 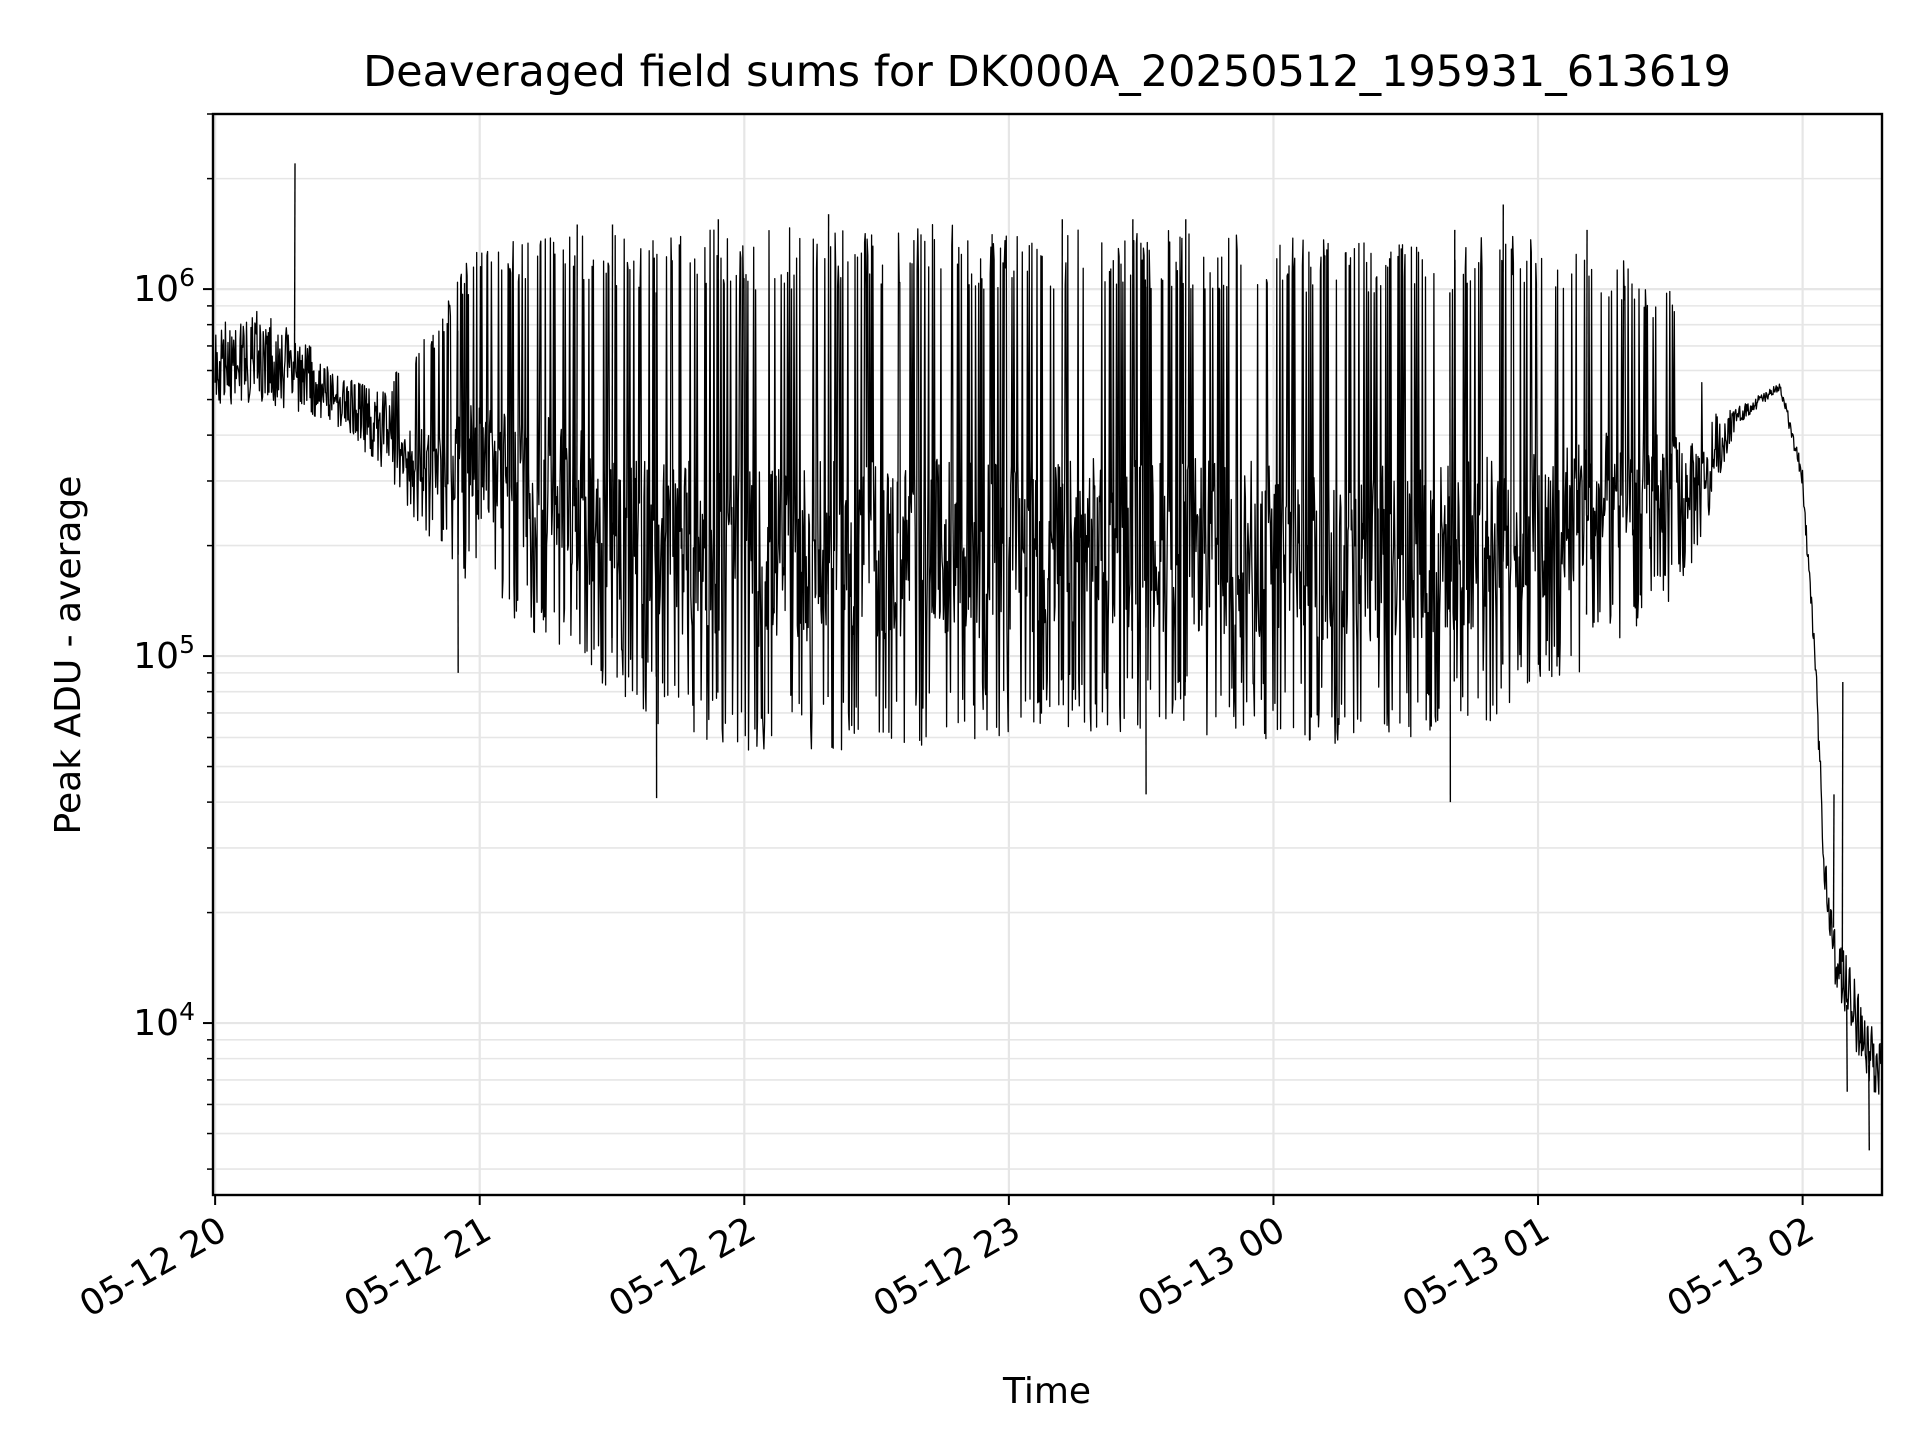 What do you see at coordinates (164, 1020) in the screenshot?
I see `y-tick-label: 10⁴` at bounding box center [164, 1020].